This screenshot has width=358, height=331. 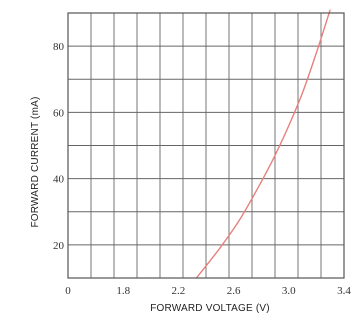 What do you see at coordinates (68, 291) in the screenshot?
I see `x-tick-label: 0` at bounding box center [68, 291].